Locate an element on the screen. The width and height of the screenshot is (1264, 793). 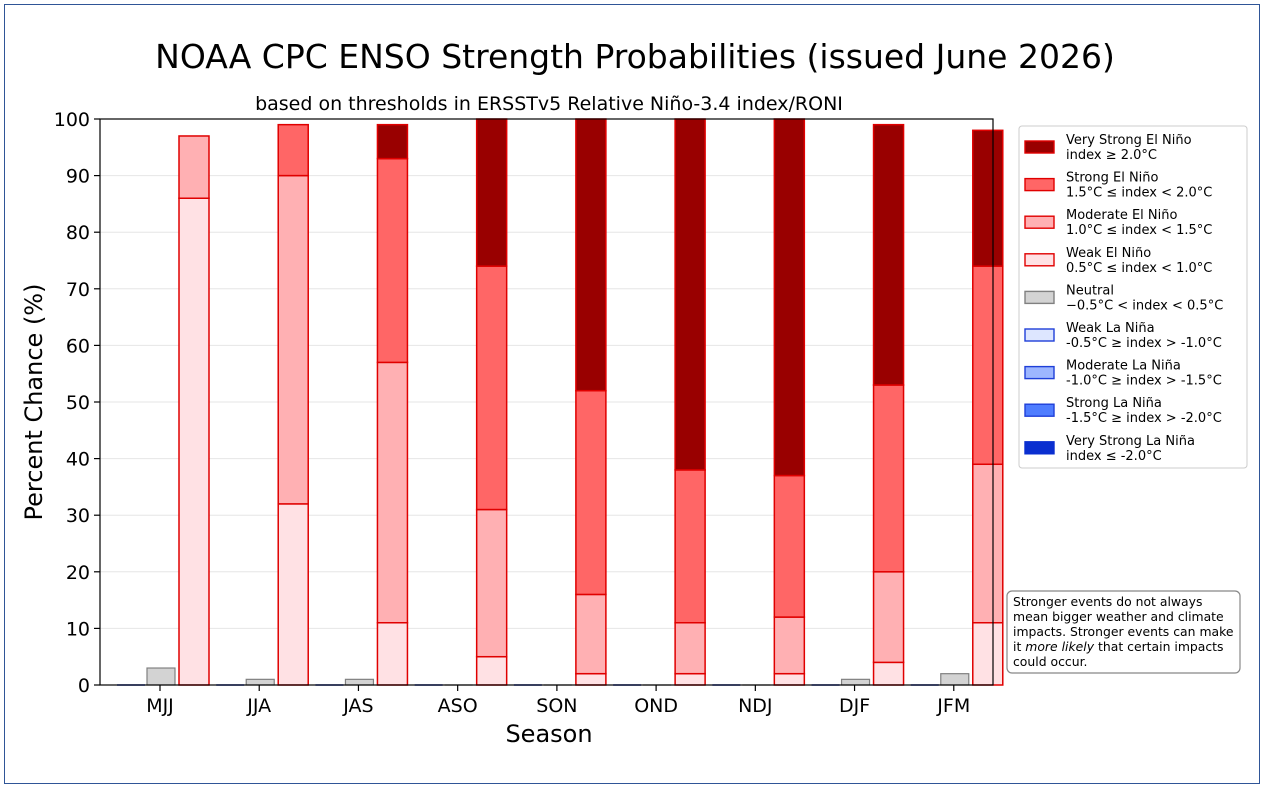
y-tick-label: 60 is located at coordinates (78, 346).